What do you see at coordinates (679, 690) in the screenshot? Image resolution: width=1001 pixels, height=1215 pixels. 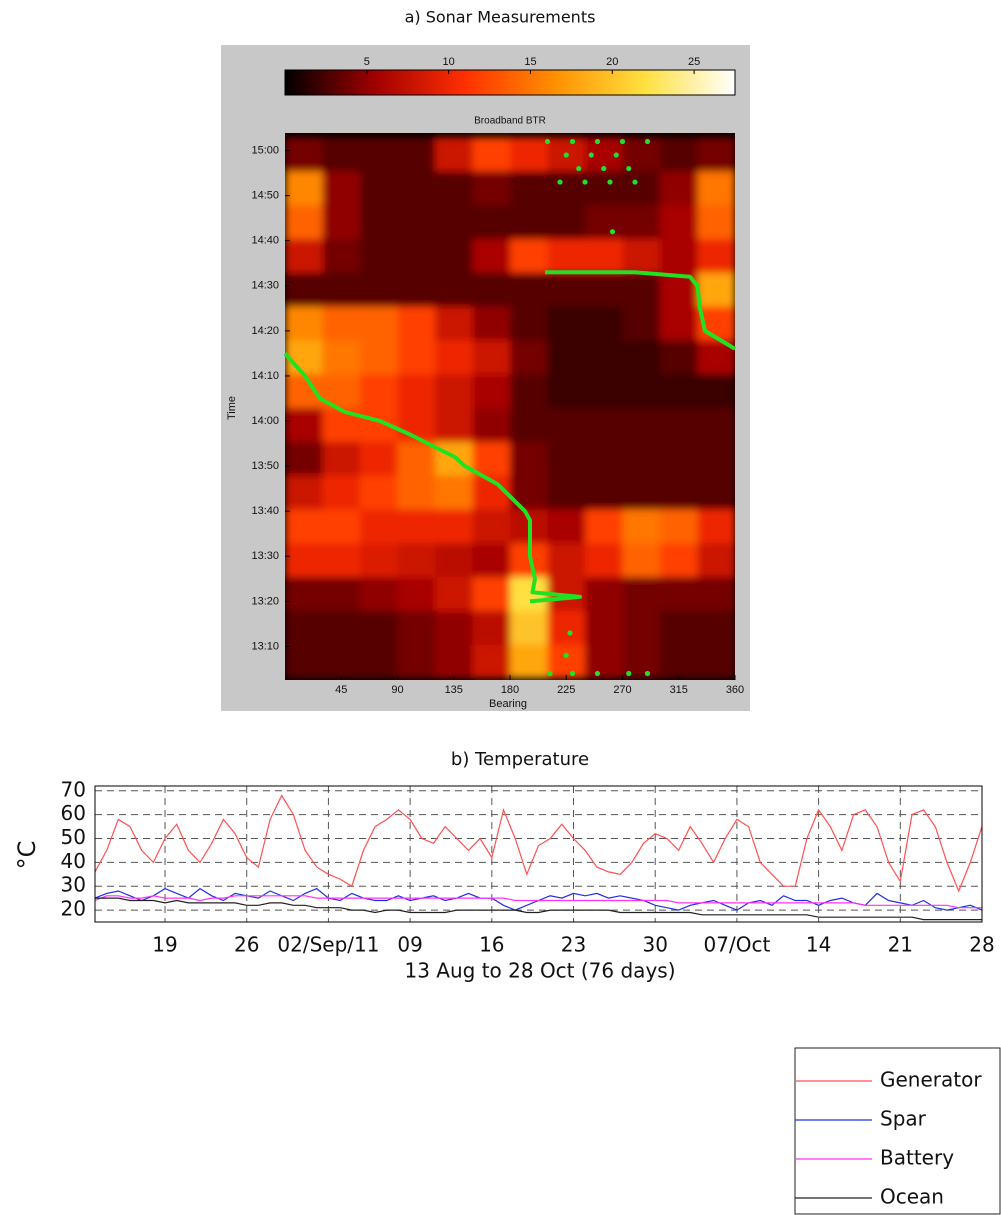 I see `x-tick-label: 315` at bounding box center [679, 690].